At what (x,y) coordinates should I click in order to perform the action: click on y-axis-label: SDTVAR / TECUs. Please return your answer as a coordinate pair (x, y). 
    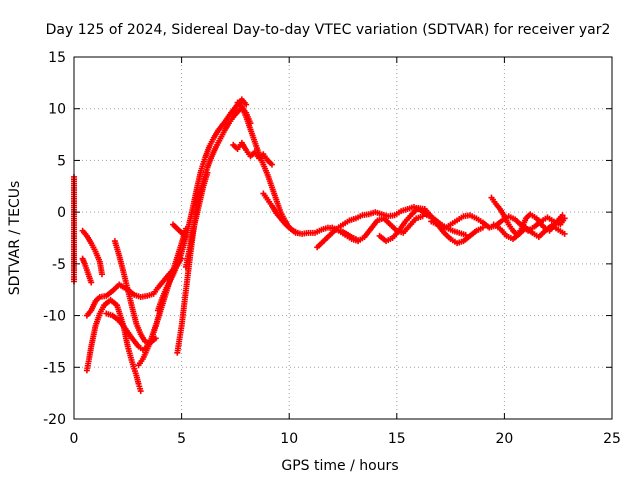
    Looking at the image, I should click on (15, 238).